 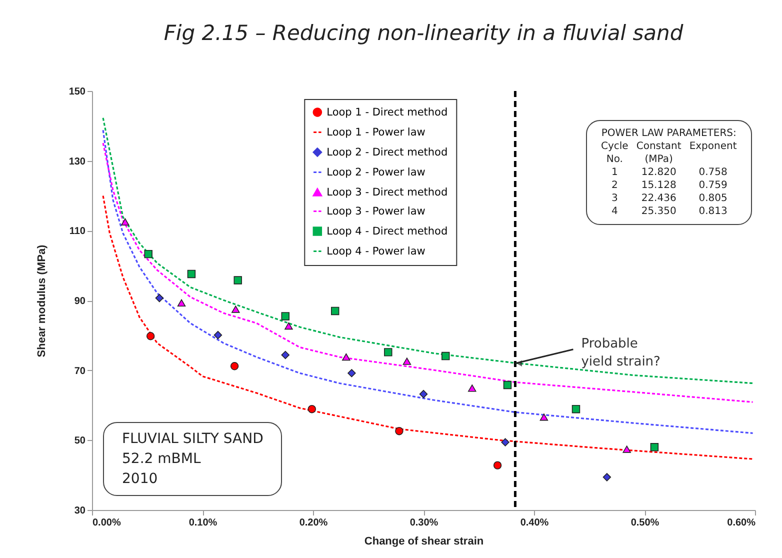 I want to click on chart-title: Fig 2.15 – Reducing non-linearity in a fluvial sand, so click(x=424, y=33).